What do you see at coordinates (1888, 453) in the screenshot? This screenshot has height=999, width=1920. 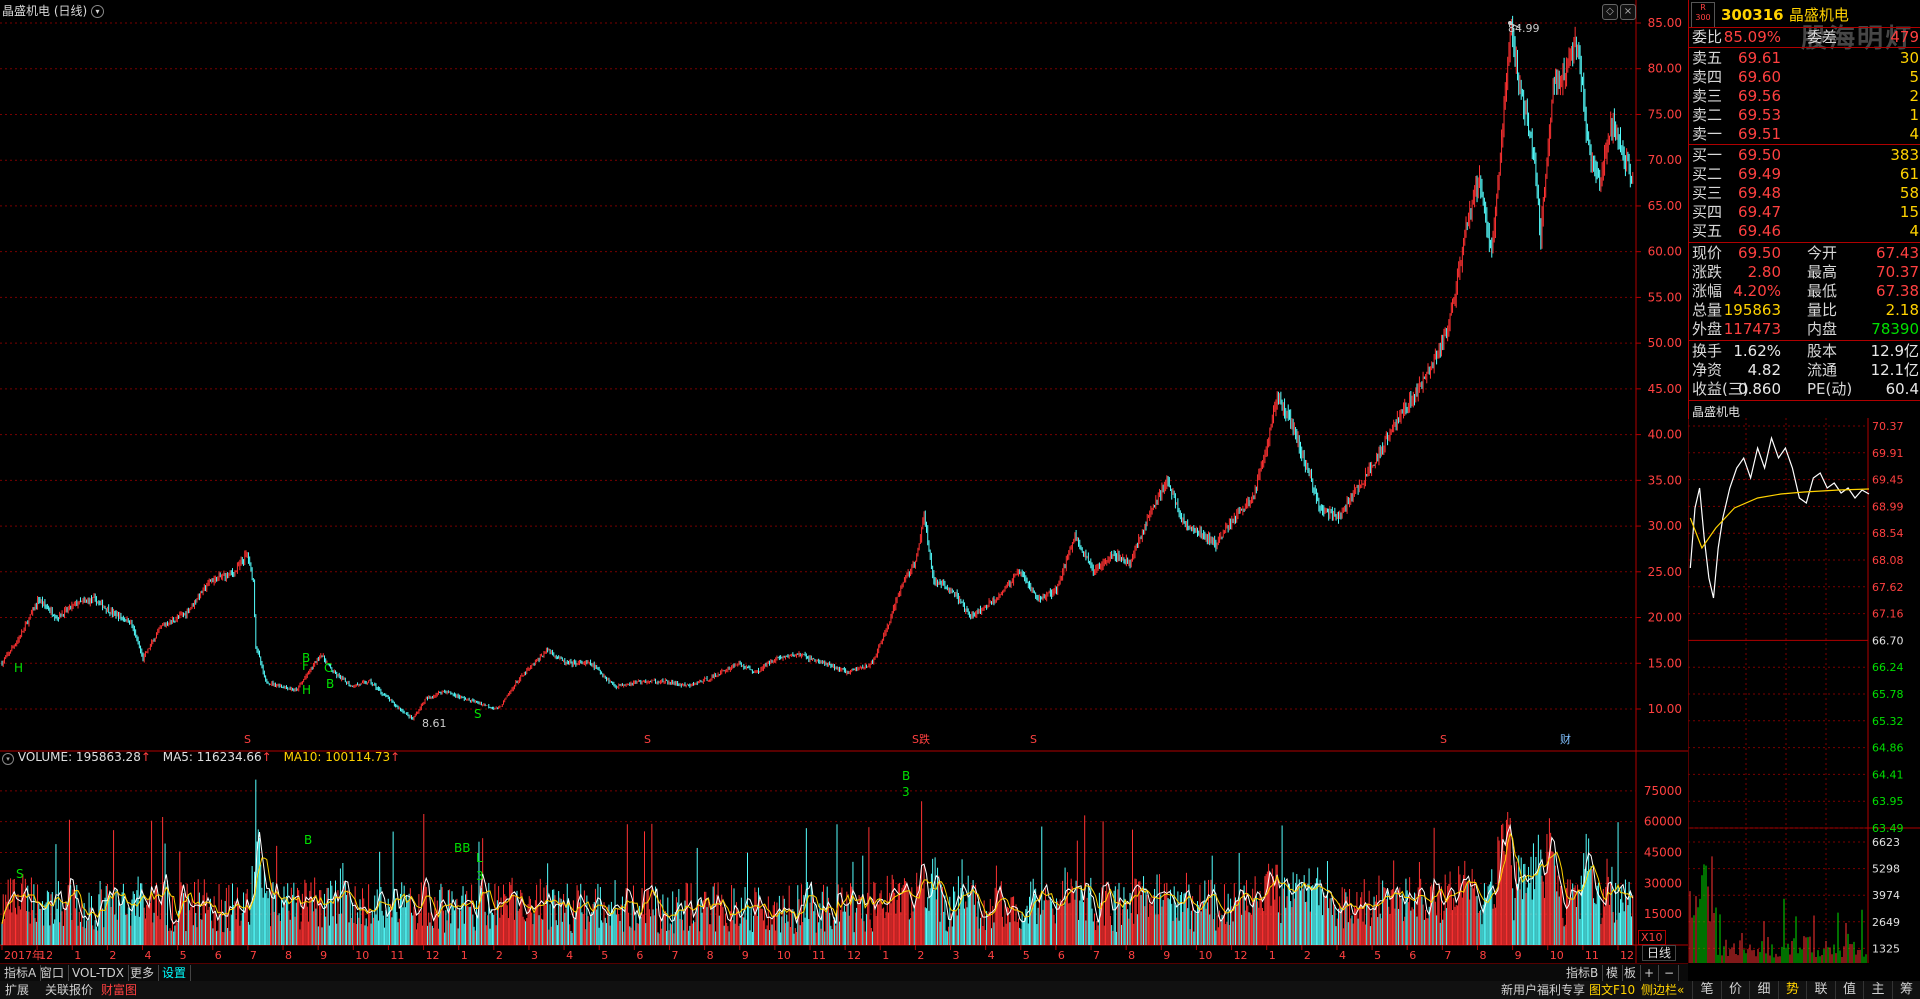 I see `intraday-price-tick: 69.91` at bounding box center [1888, 453].